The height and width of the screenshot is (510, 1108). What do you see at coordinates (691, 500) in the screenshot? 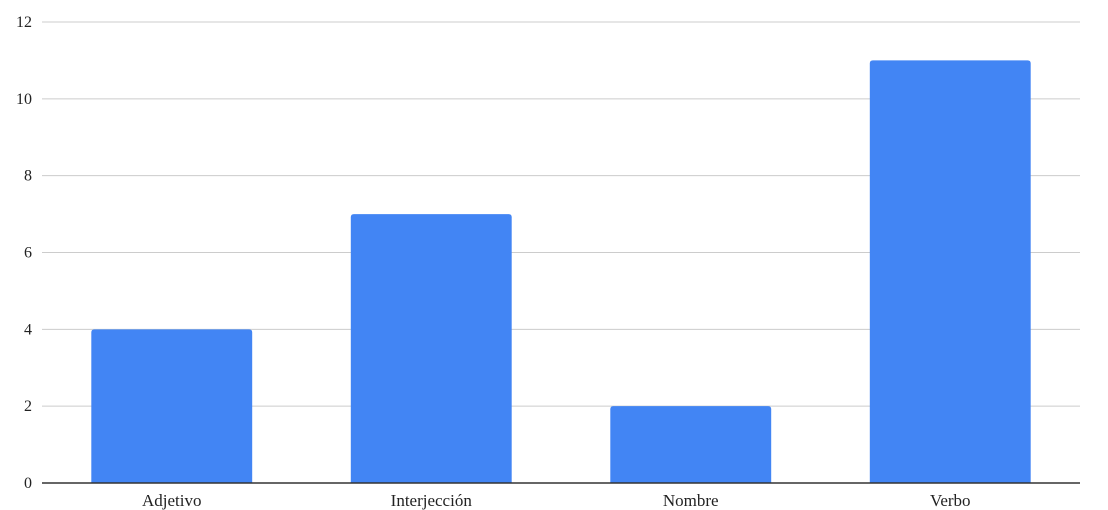
I see `x-tick-label: Nombre` at bounding box center [691, 500].